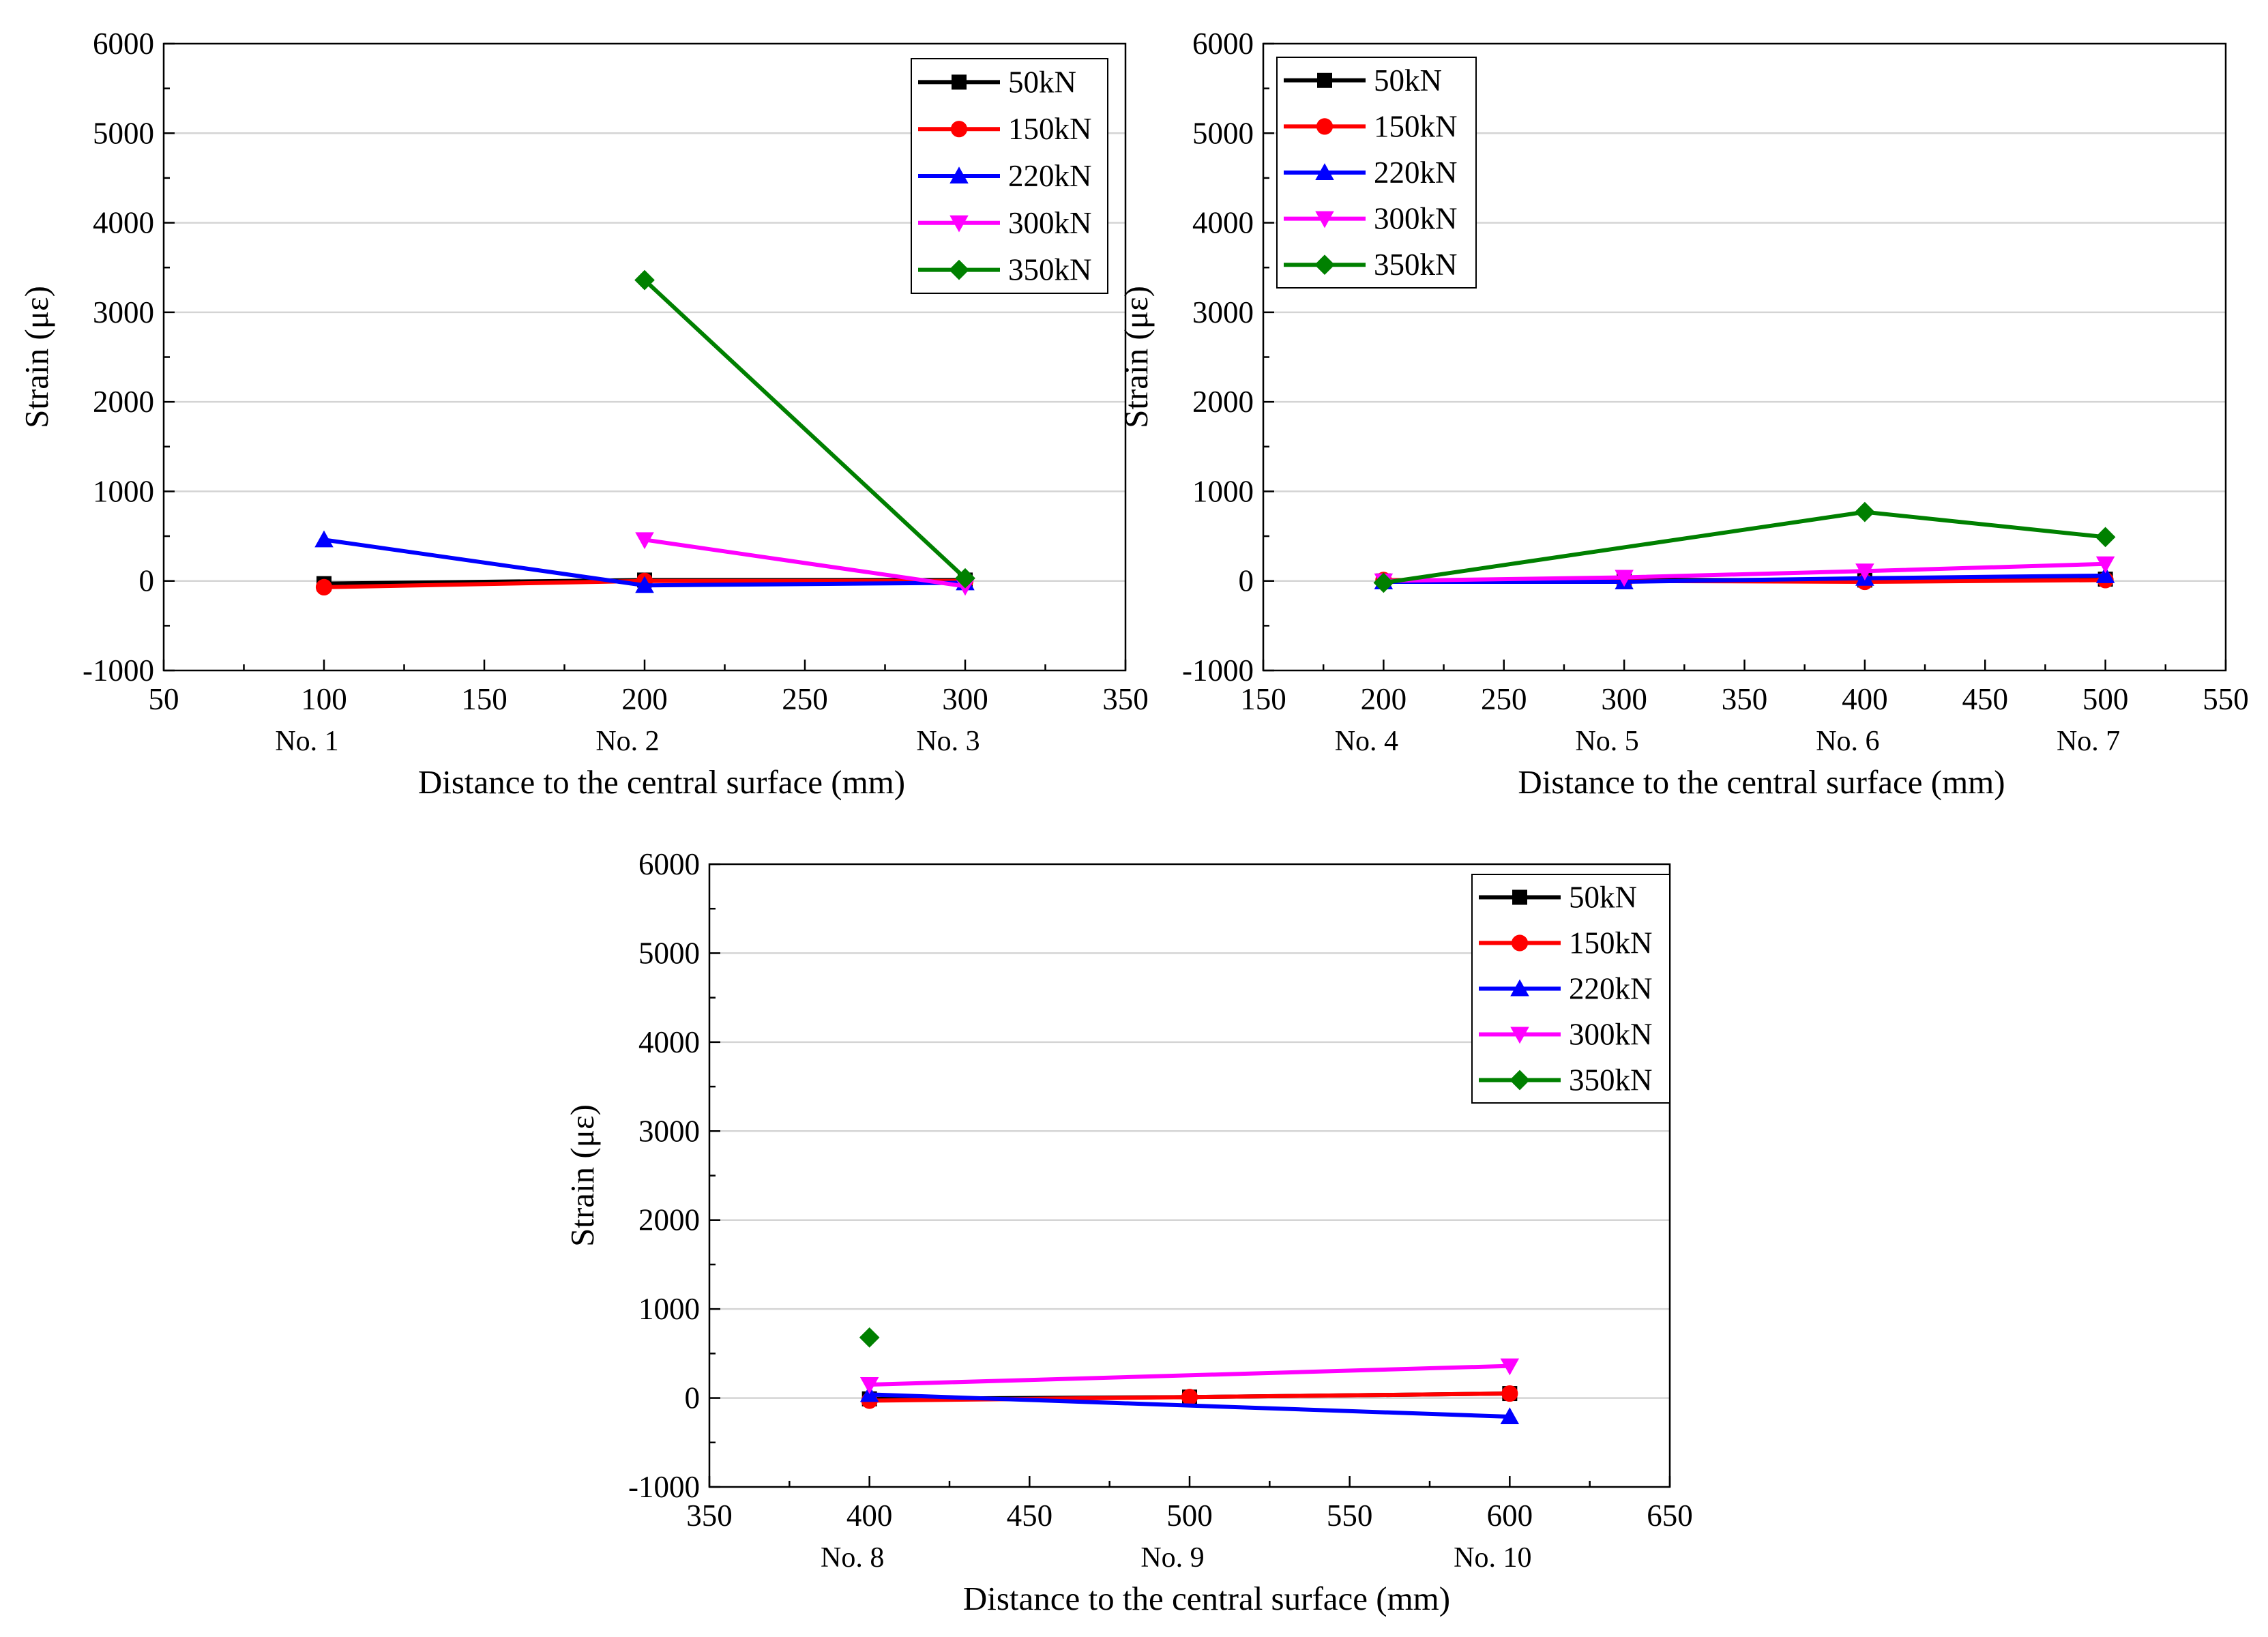  What do you see at coordinates (1745, 579) in the screenshot?
I see `p2-series-line-220kN` at bounding box center [1745, 579].